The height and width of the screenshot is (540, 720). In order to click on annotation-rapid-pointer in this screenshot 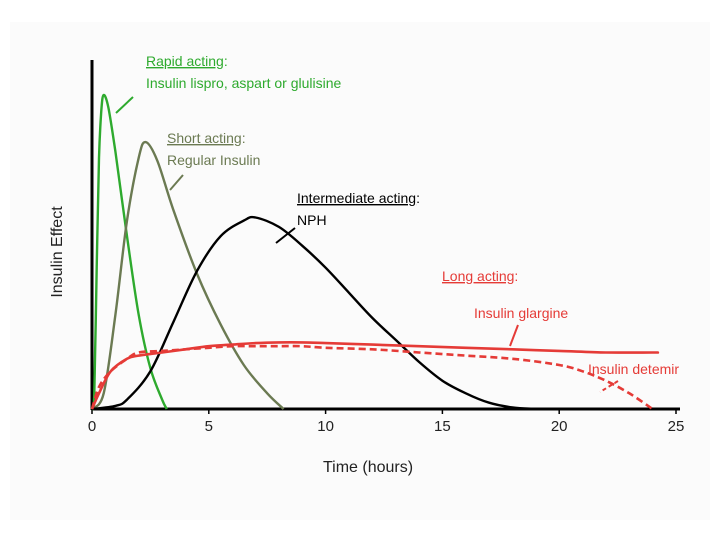, I will do `click(124, 105)`.